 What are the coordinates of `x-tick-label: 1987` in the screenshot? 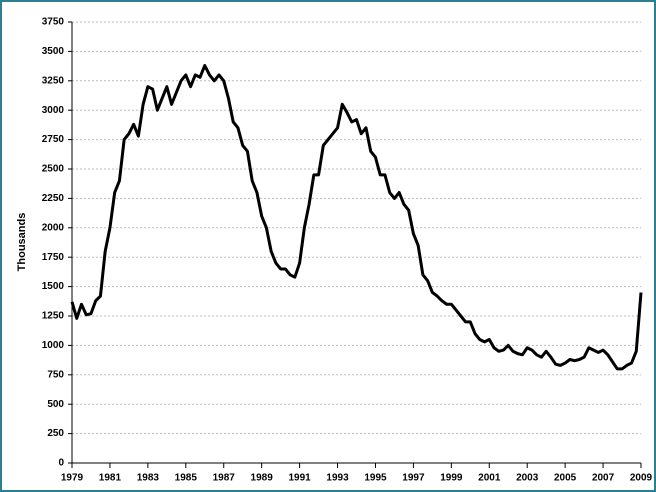 It's located at (224, 478).